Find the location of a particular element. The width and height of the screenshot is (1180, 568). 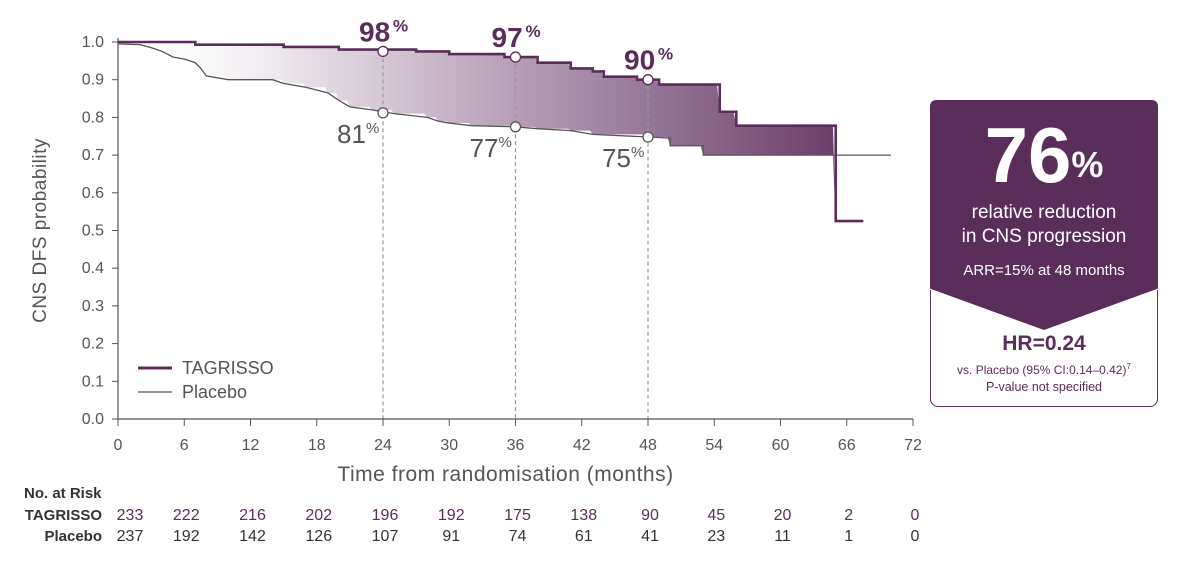

x-tick-label: 36 is located at coordinates (516, 445).